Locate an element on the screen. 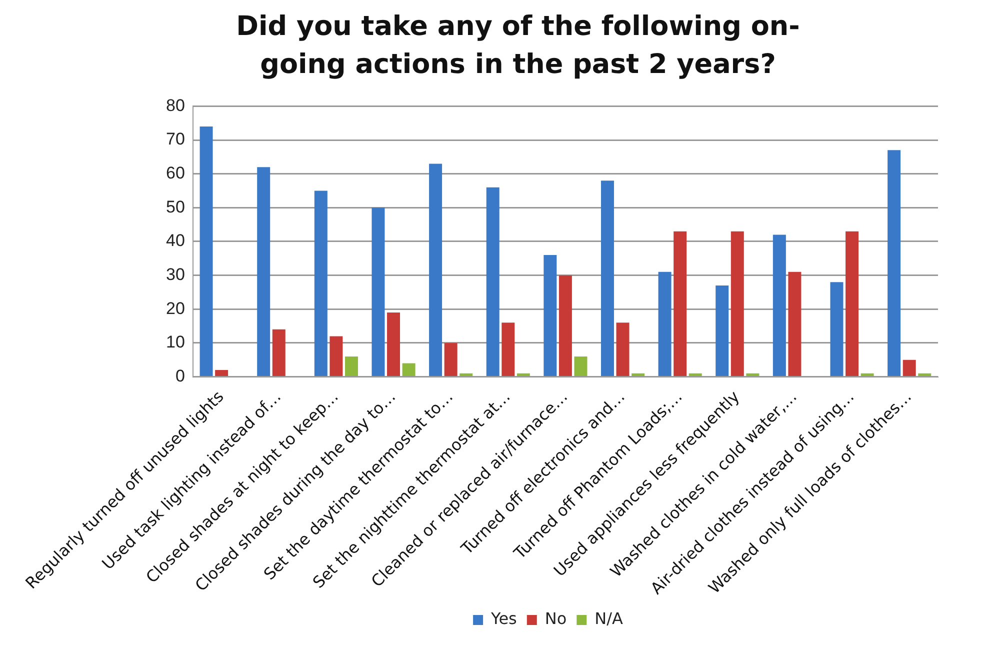 The width and height of the screenshot is (1000, 658). y-tick-label: 80 is located at coordinates (175, 105).